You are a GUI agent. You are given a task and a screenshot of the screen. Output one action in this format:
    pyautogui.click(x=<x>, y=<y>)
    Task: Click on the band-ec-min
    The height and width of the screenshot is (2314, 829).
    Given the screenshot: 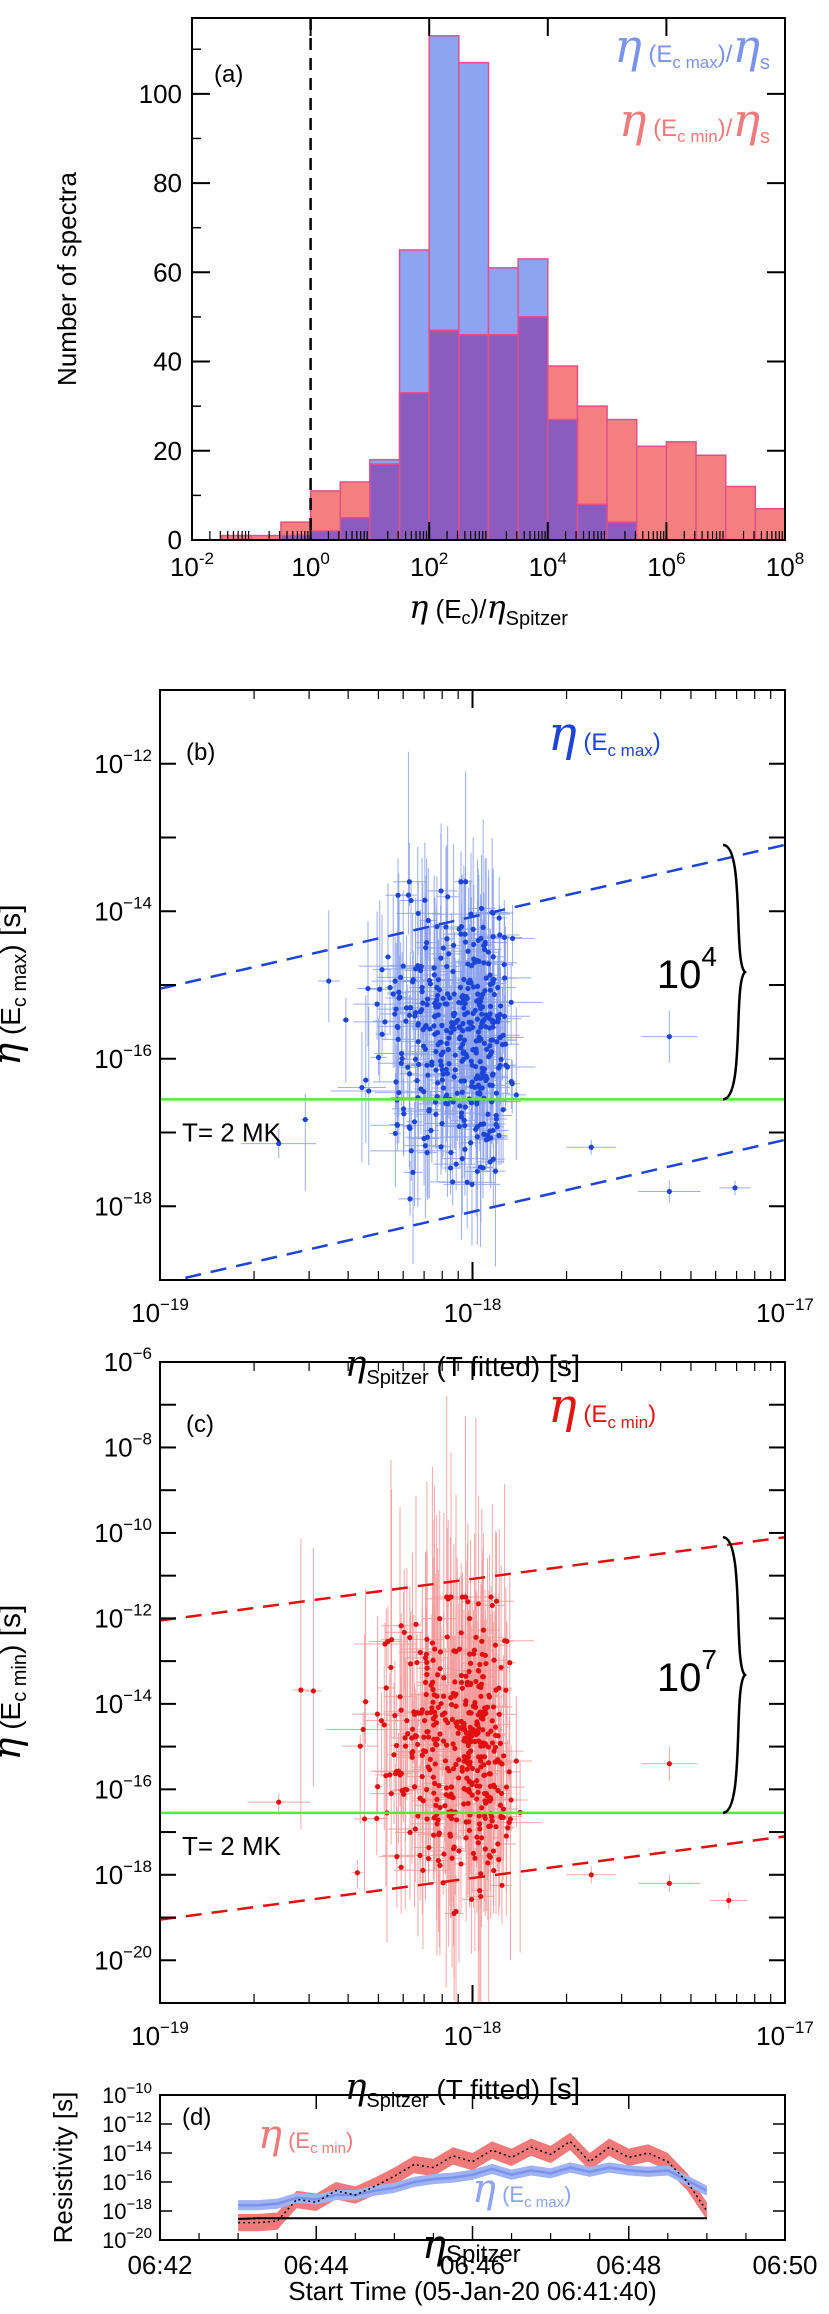 What is the action you would take?
    pyautogui.click(x=472, y=2182)
    